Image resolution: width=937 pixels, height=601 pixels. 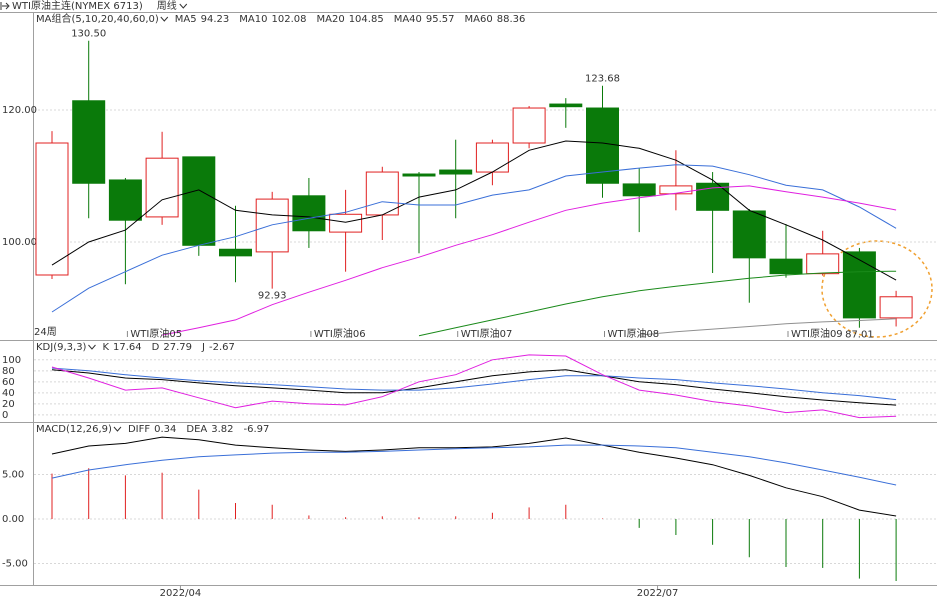 I want to click on y-tick-label: 100.00, so click(x=19, y=242).